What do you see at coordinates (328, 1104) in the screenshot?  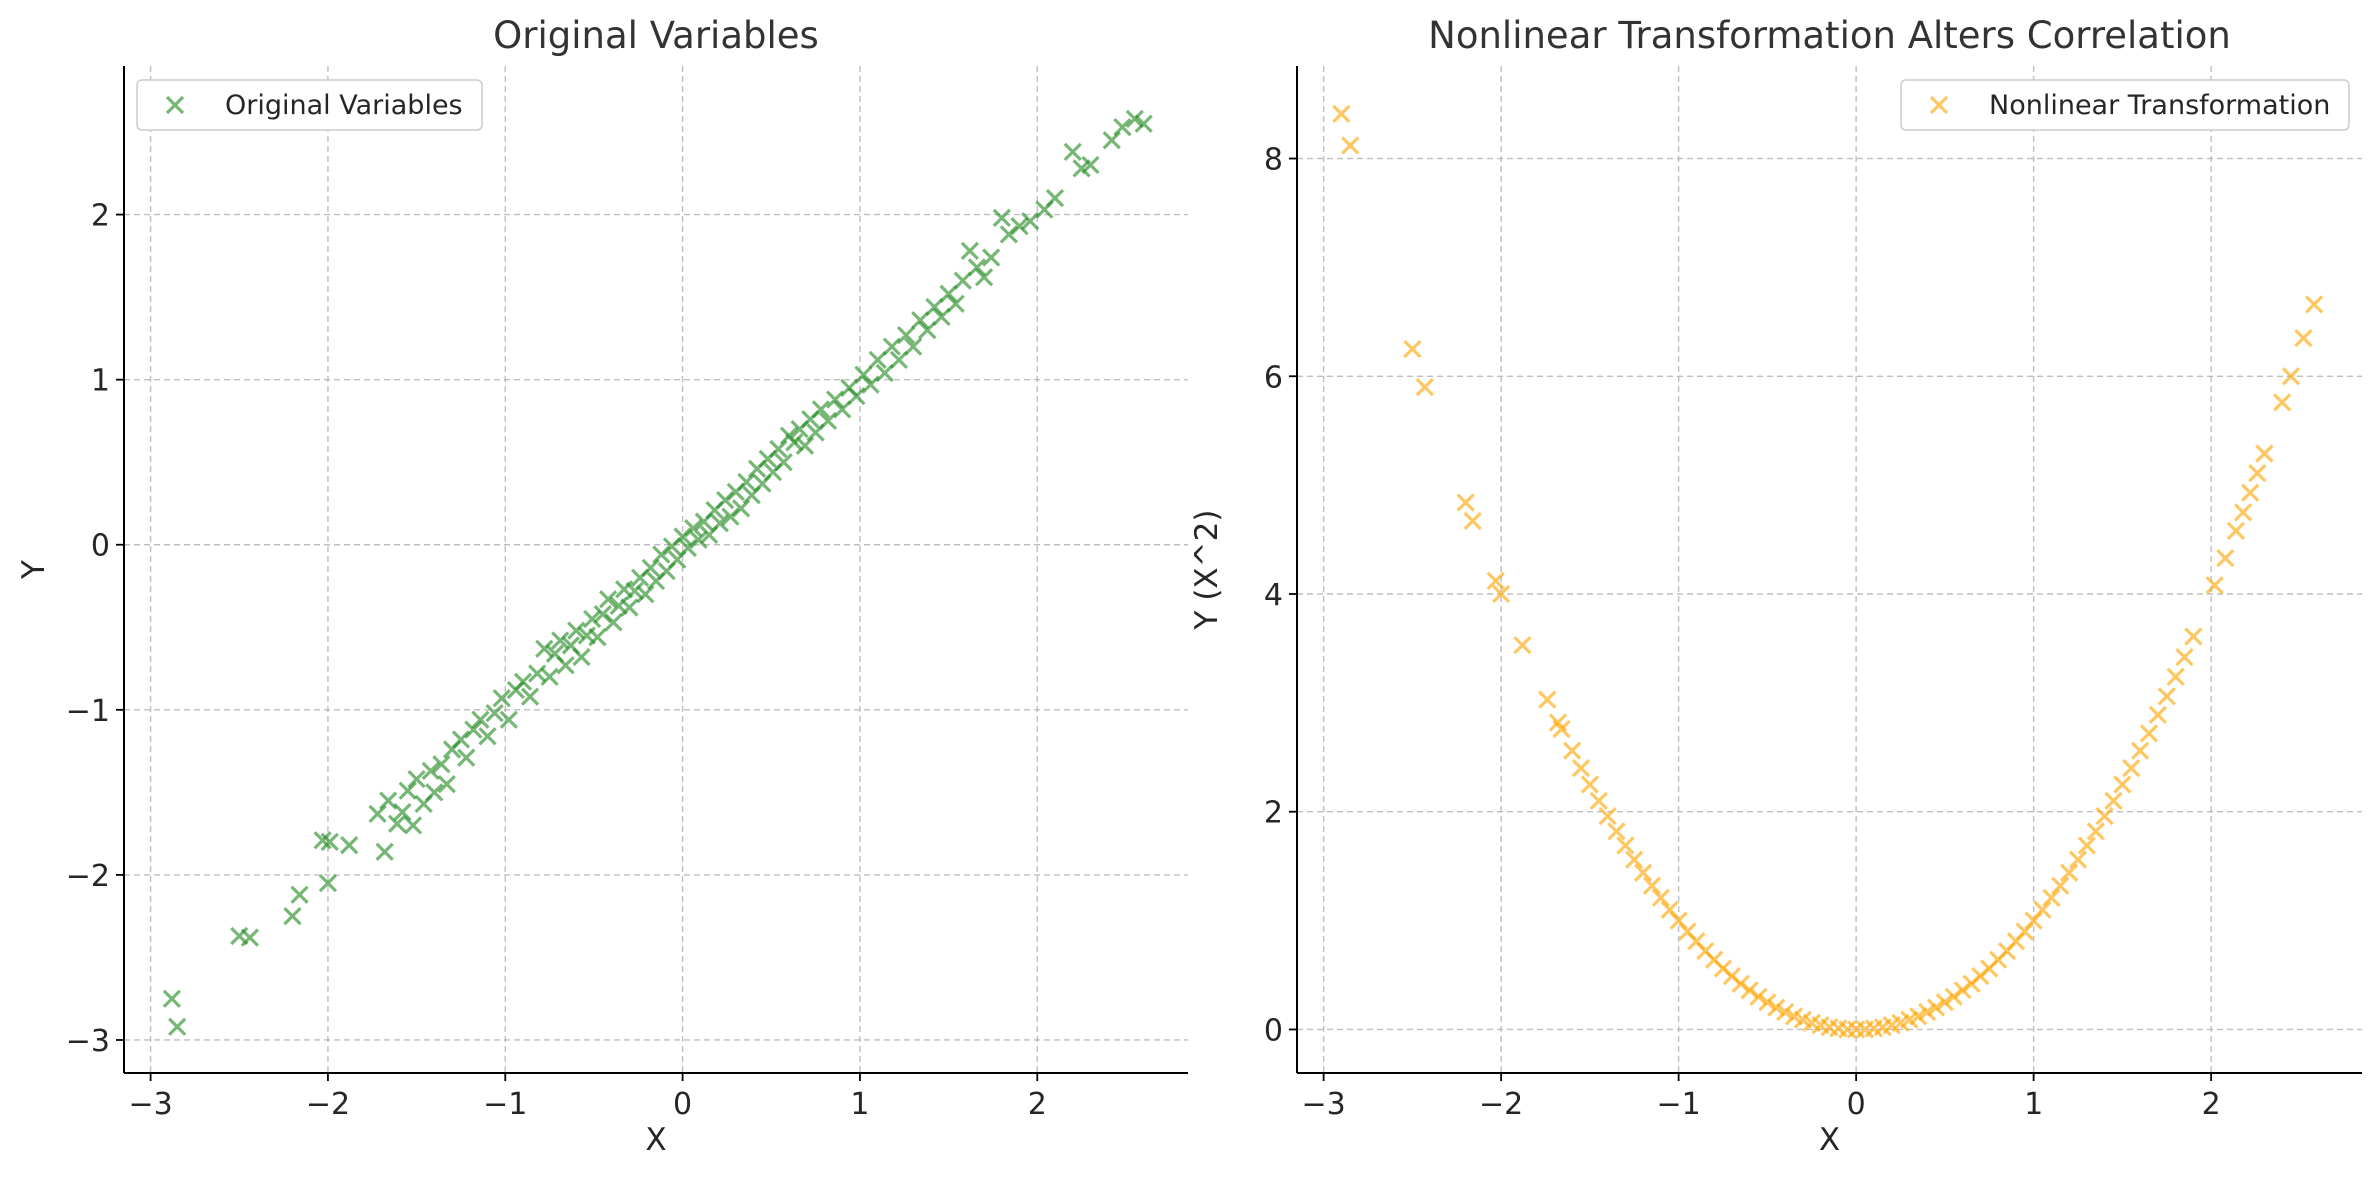 I see `x-tick-label: −2` at bounding box center [328, 1104].